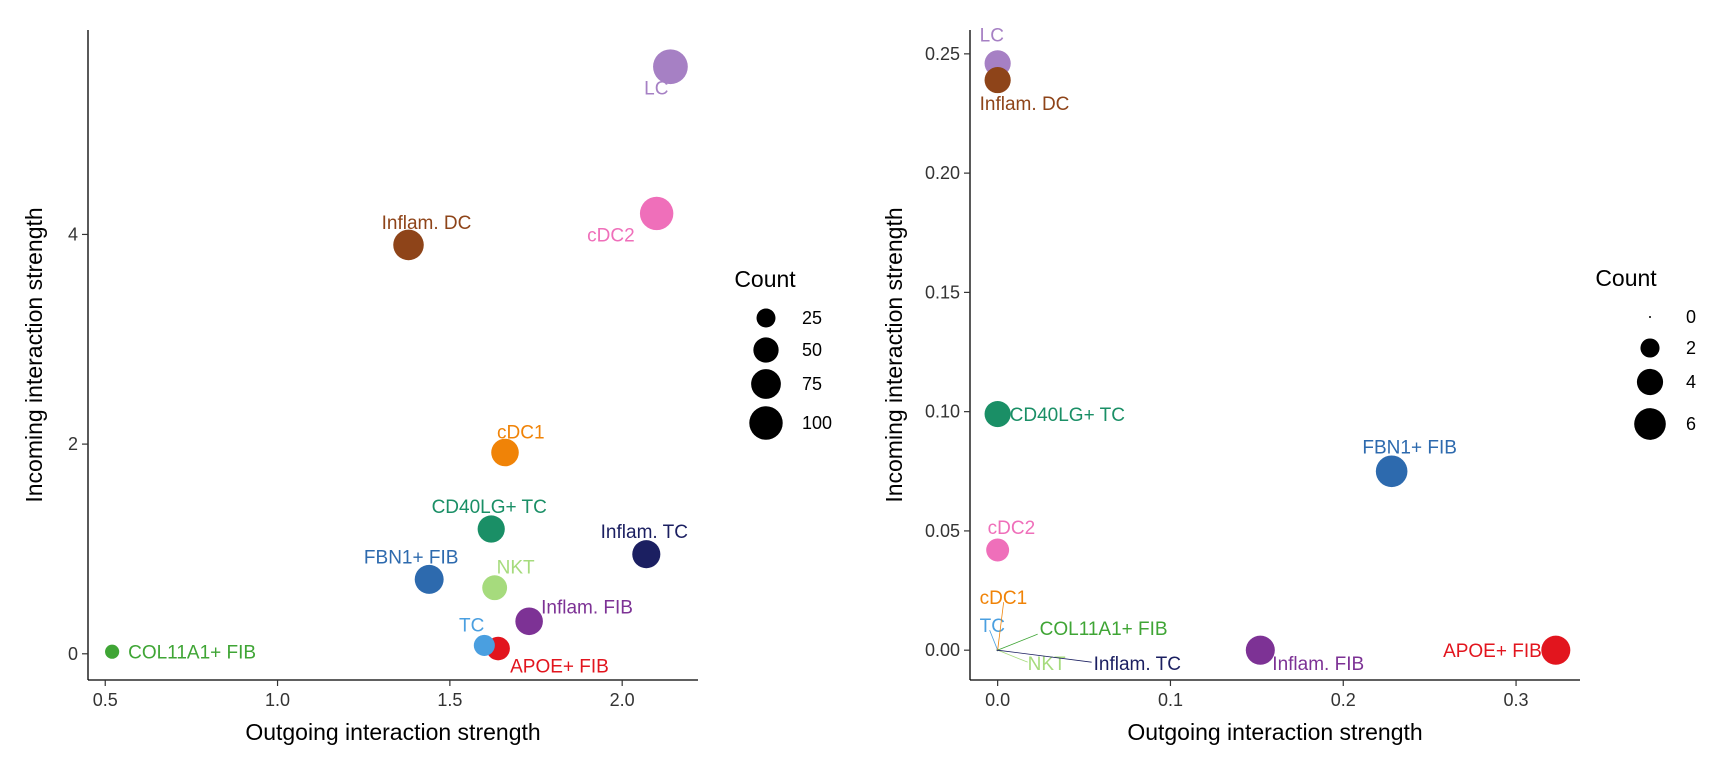 Image resolution: width=1728 pixels, height=773 pixels. What do you see at coordinates (1343, 700) in the screenshot?
I see `x-tick-label: 0.2` at bounding box center [1343, 700].